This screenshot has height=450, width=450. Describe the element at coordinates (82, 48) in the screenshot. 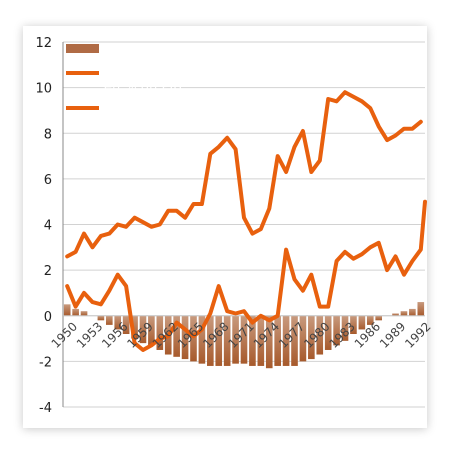

I see `legend-swatch-debt` at that location.